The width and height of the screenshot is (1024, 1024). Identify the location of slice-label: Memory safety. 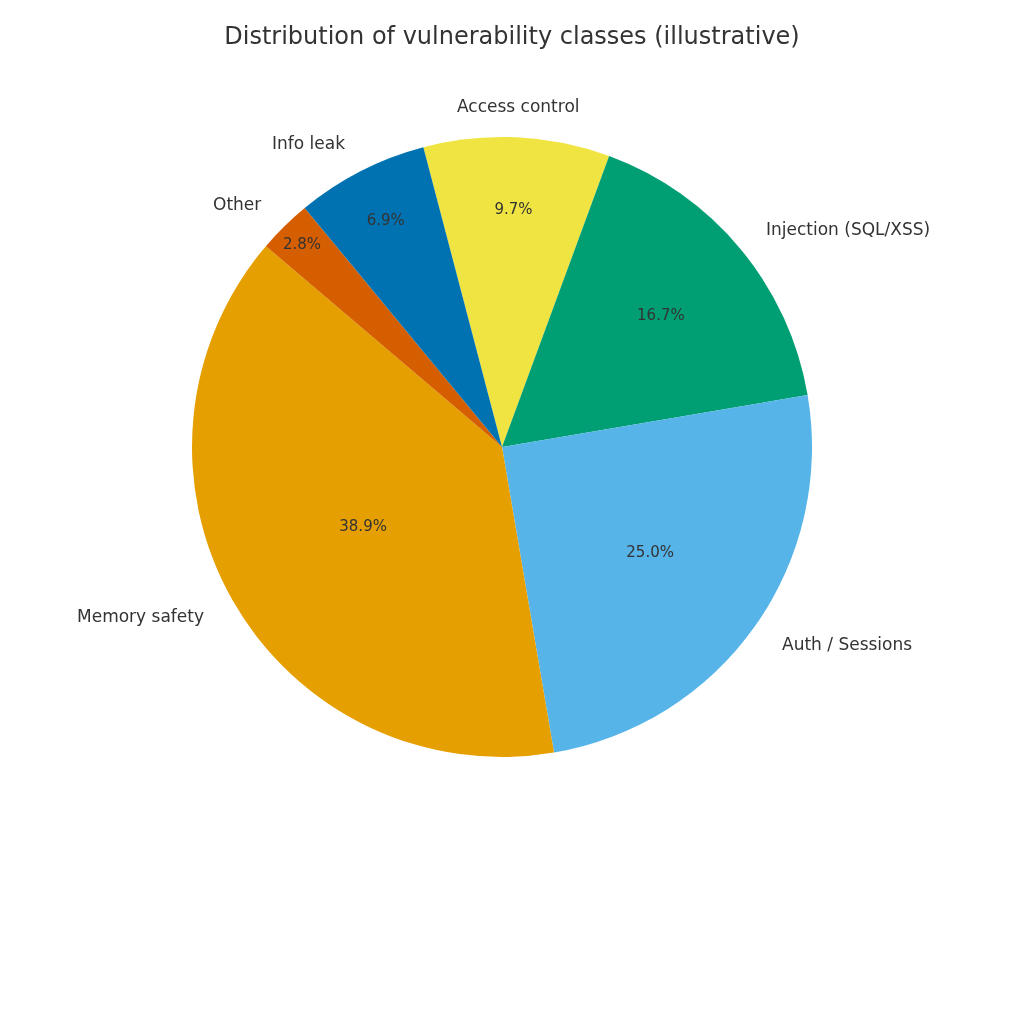
(140, 616).